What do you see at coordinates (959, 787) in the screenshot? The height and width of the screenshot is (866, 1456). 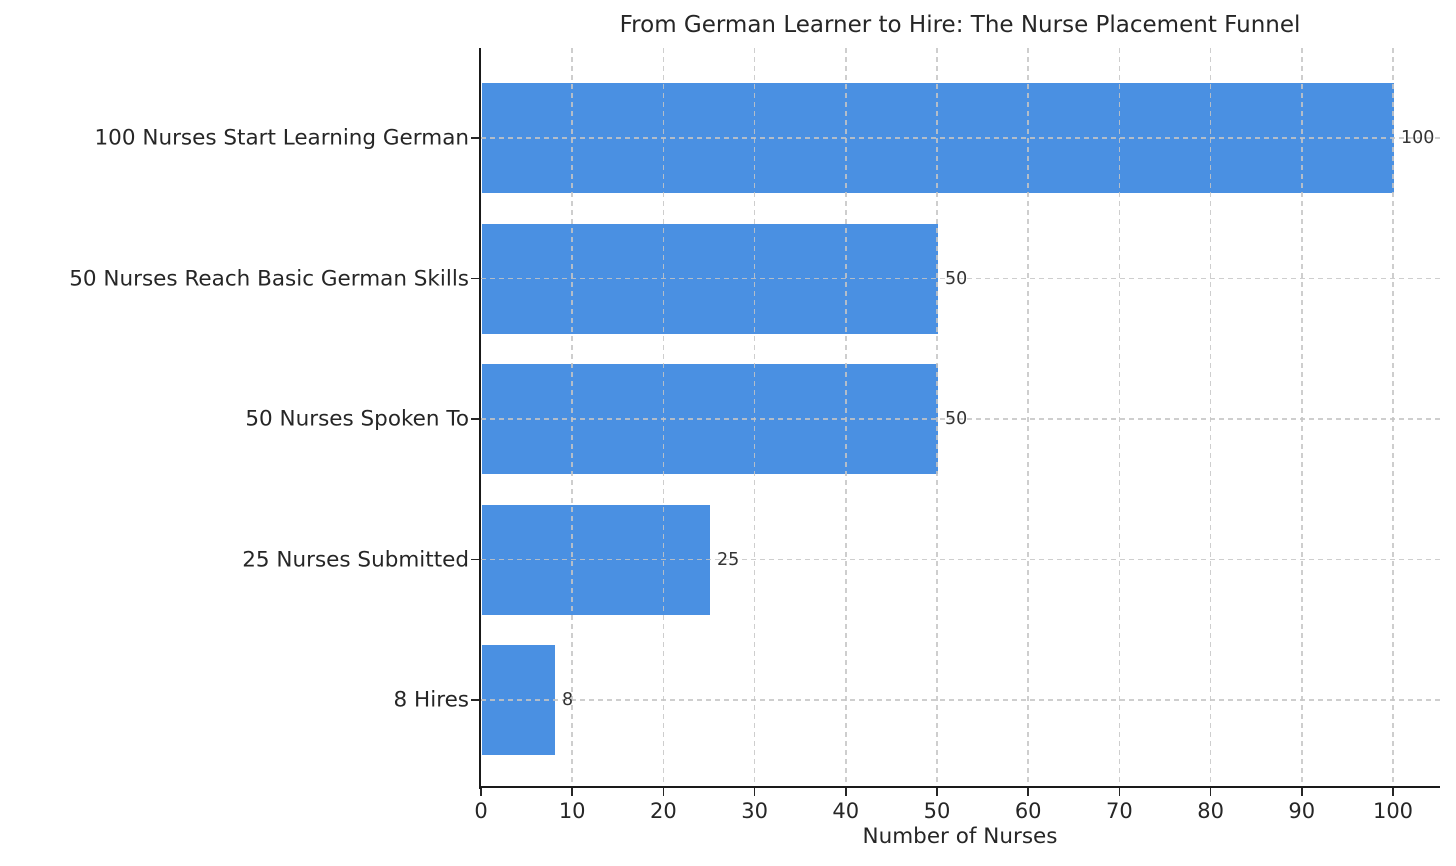 I see `x-axis-spine` at bounding box center [959, 787].